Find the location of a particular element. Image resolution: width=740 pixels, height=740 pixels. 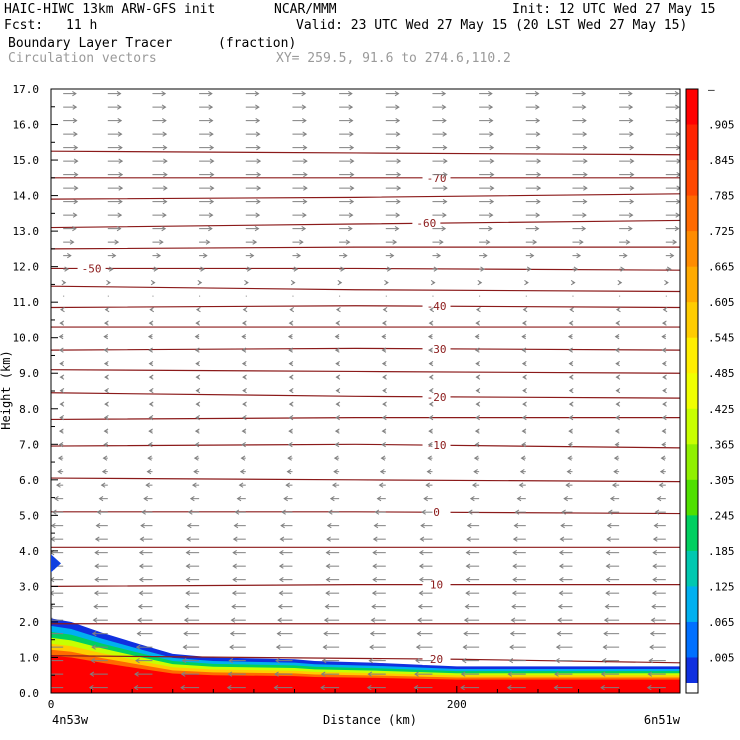

colorbar-label: .125 is located at coordinates (721, 586).